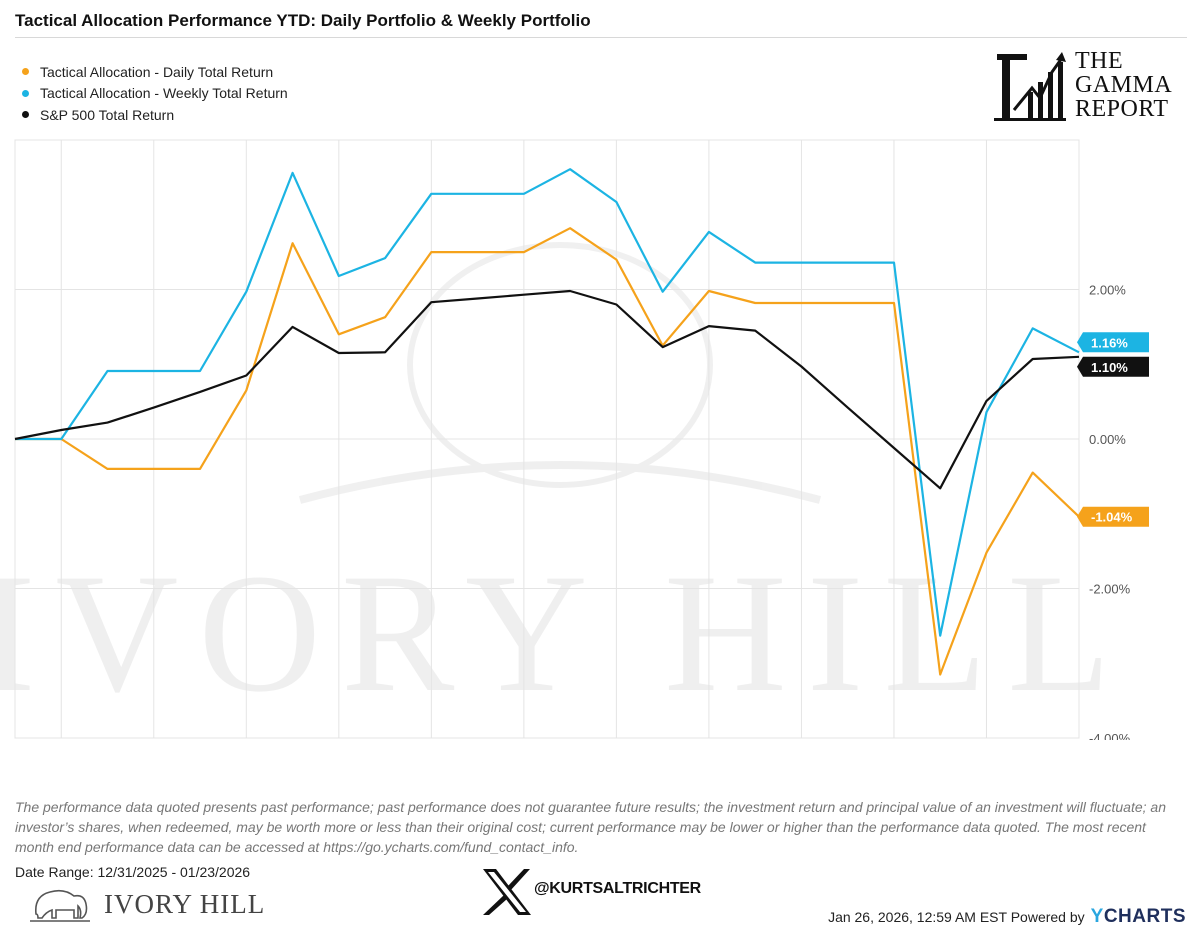 The image size is (1200, 936). I want to click on x-logo-icon, so click(507, 892).